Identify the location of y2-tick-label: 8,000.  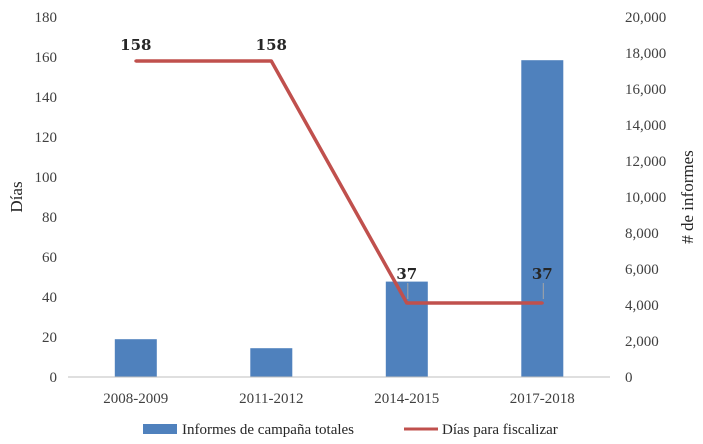
(642, 234).